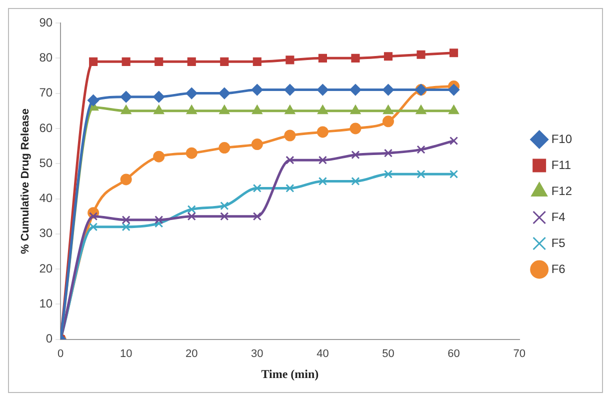 Image resolution: width=613 pixels, height=403 pixels. I want to click on y-axis-title: % Cumulative Drug Release, so click(26, 181).